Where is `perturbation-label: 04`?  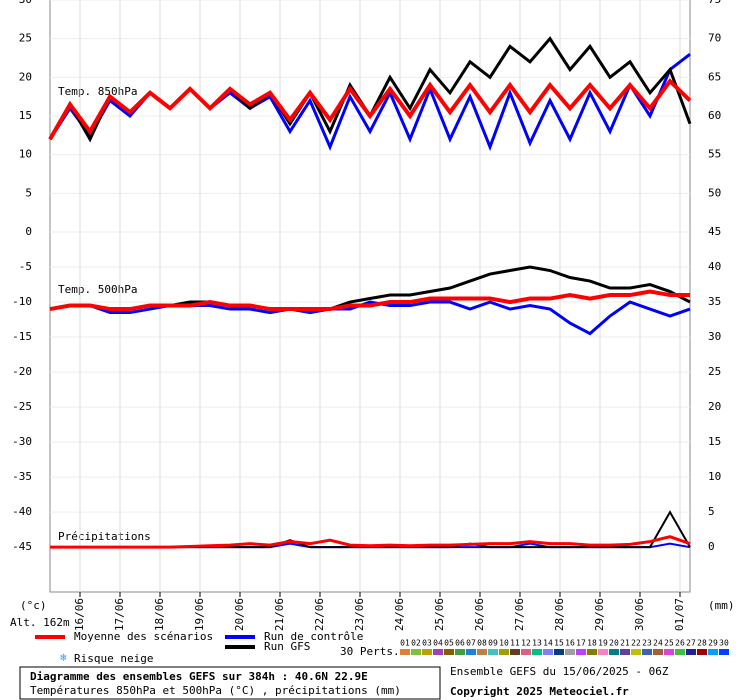 perturbation-label: 04 is located at coordinates (438, 643).